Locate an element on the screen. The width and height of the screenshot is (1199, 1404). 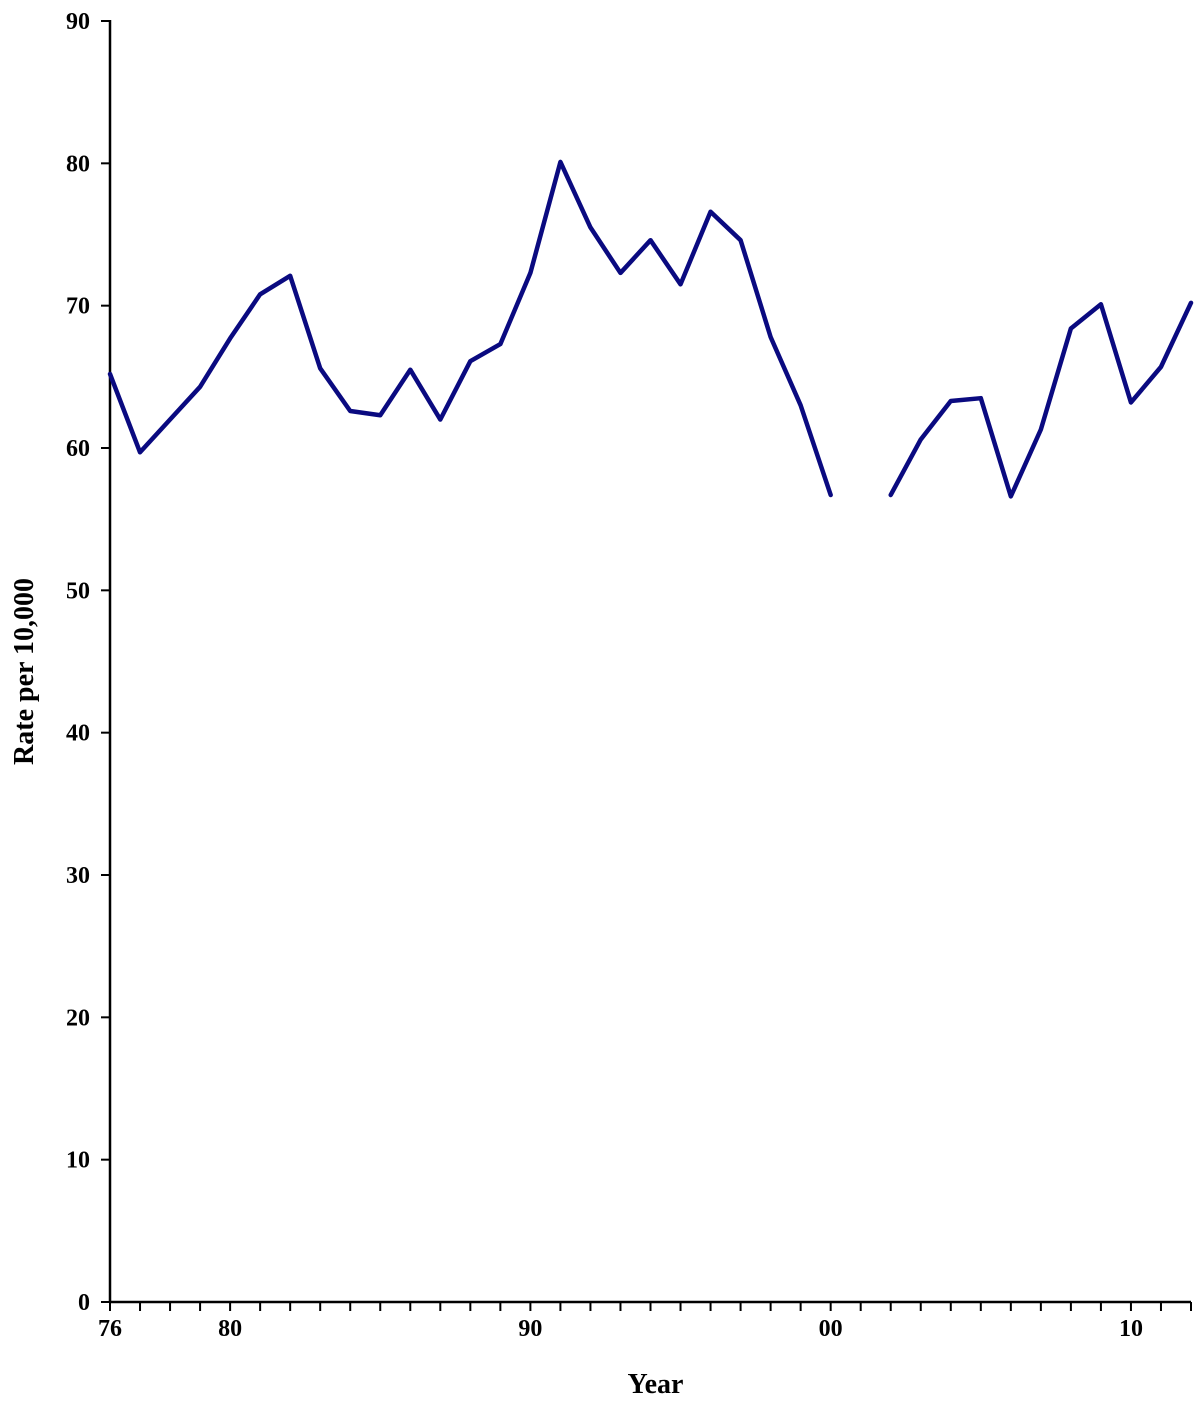
y-tick-label: 30 is located at coordinates (78, 876).